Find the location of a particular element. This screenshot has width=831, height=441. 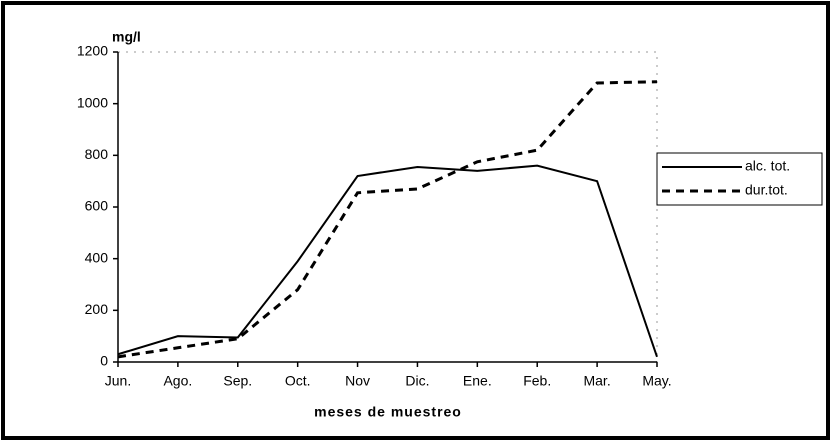

y-tick-label: 600 is located at coordinates (97, 206).